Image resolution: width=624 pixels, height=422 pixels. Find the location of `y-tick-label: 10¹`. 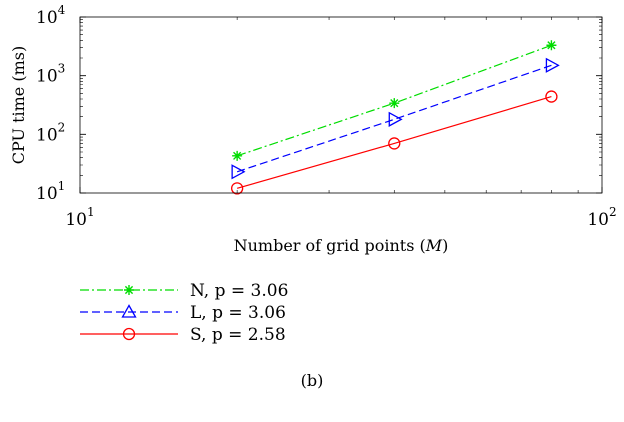

y-tick-label: 10¹ is located at coordinates (50, 191).